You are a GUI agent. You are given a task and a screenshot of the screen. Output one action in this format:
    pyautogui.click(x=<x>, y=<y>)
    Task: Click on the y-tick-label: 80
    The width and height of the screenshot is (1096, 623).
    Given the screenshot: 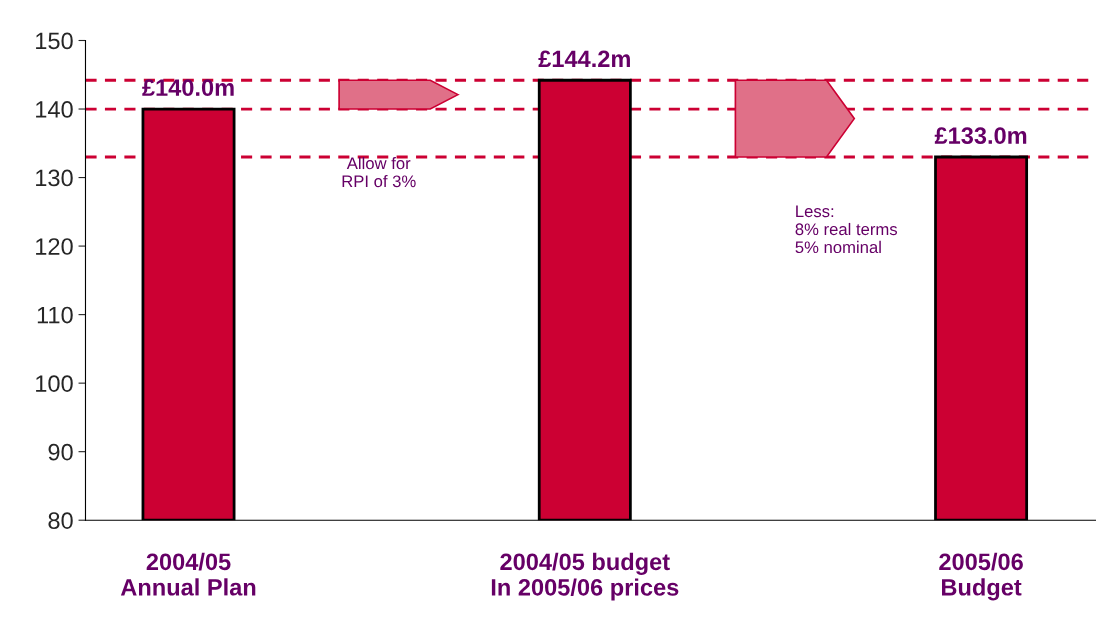 What is the action you would take?
    pyautogui.click(x=60, y=520)
    